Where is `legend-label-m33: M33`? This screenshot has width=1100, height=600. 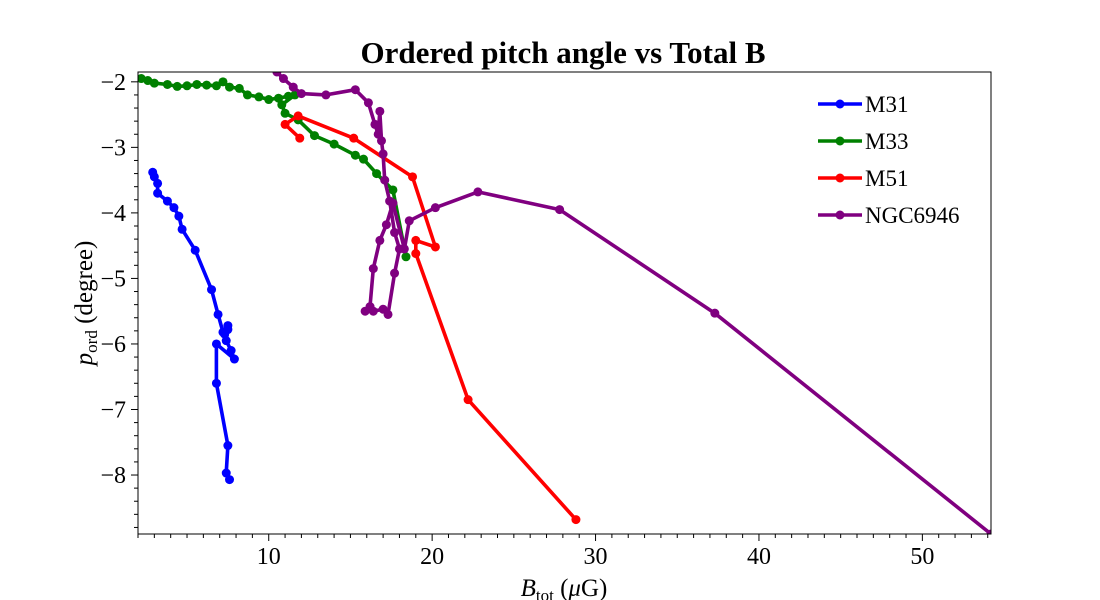
legend-label-m33: M33 is located at coordinates (886, 141).